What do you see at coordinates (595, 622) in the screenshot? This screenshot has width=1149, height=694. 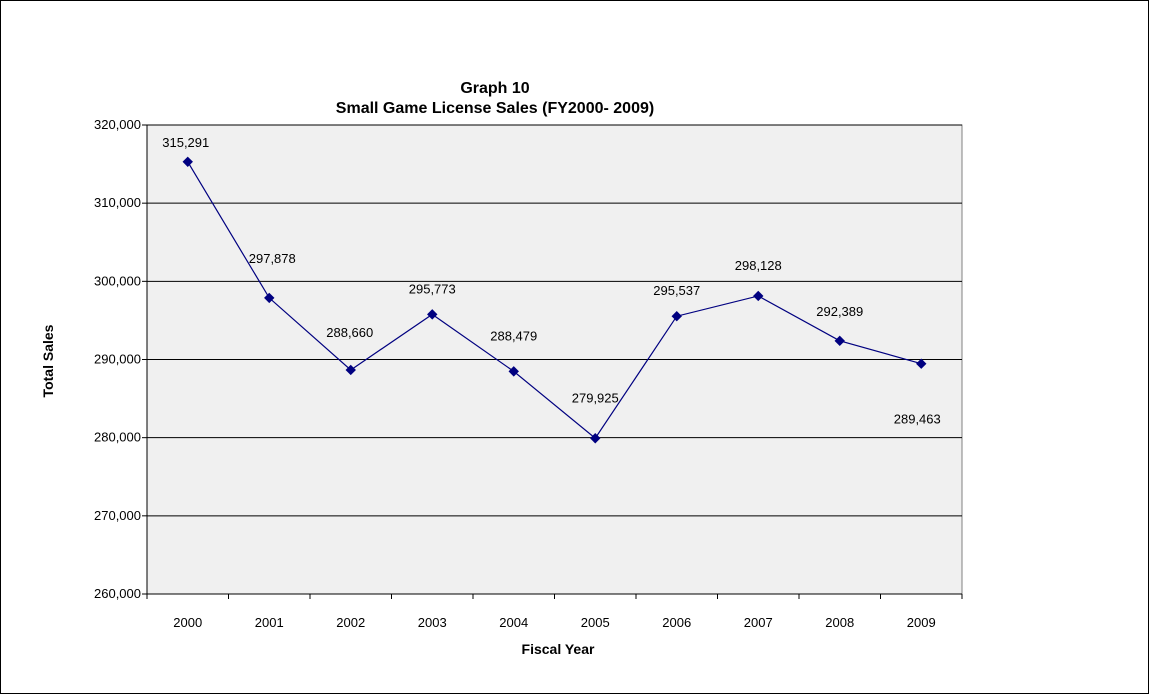 I see `x-tick-label: 2005` at bounding box center [595, 622].